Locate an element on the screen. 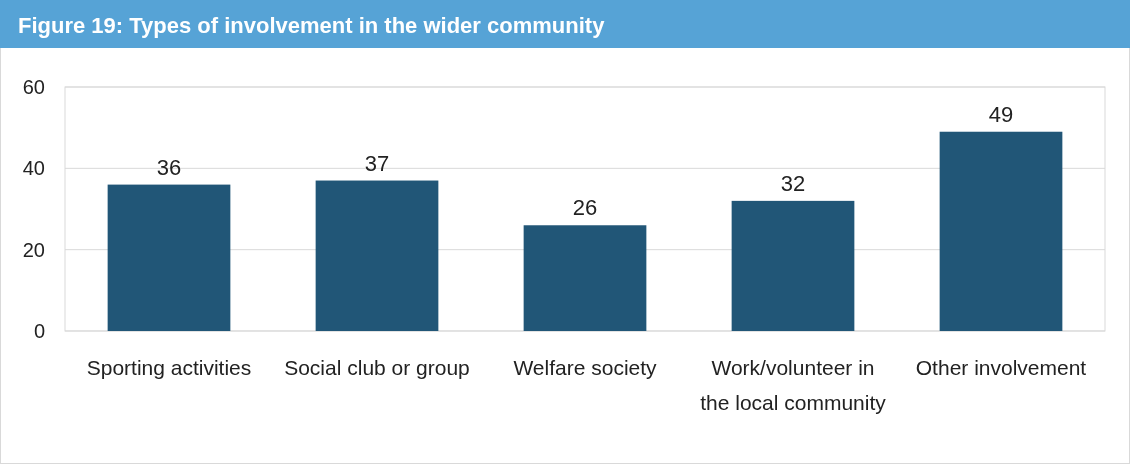 The image size is (1130, 464). data-label: 36 is located at coordinates (169, 167).